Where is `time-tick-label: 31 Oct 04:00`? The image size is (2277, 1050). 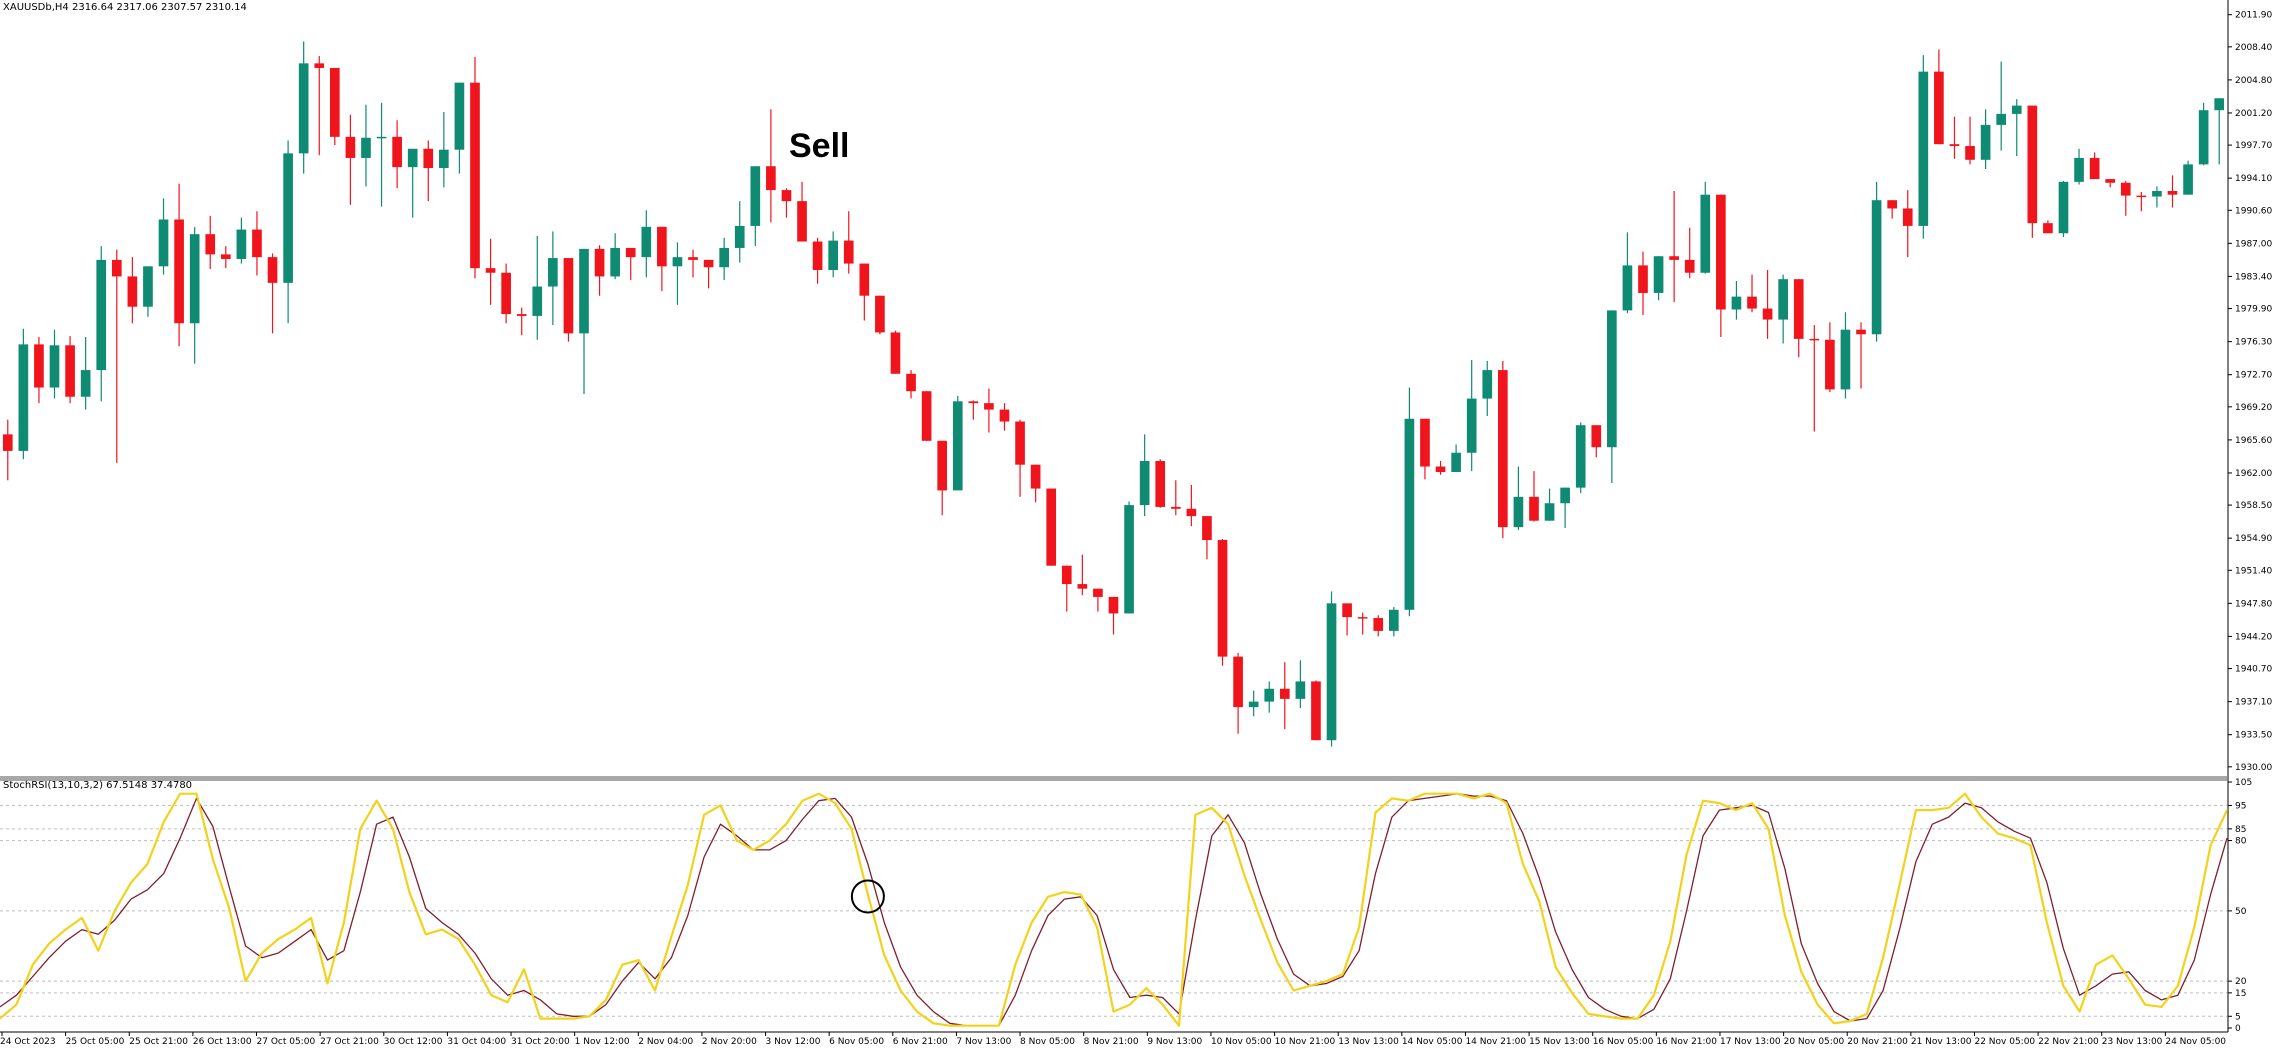 time-tick-label: 31 Oct 04:00 is located at coordinates (476, 1041).